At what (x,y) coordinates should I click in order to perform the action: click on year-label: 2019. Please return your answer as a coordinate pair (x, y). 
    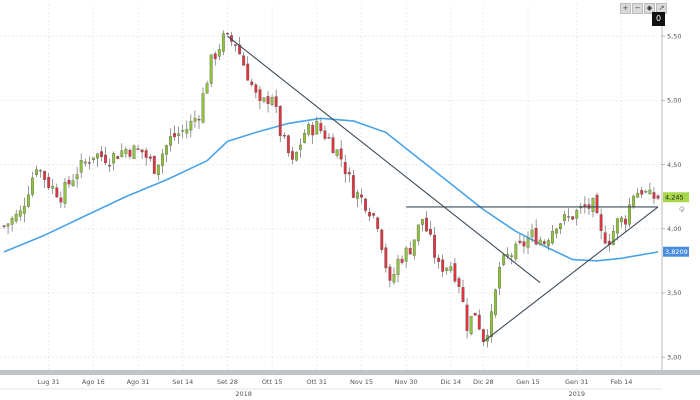
    Looking at the image, I should click on (576, 394).